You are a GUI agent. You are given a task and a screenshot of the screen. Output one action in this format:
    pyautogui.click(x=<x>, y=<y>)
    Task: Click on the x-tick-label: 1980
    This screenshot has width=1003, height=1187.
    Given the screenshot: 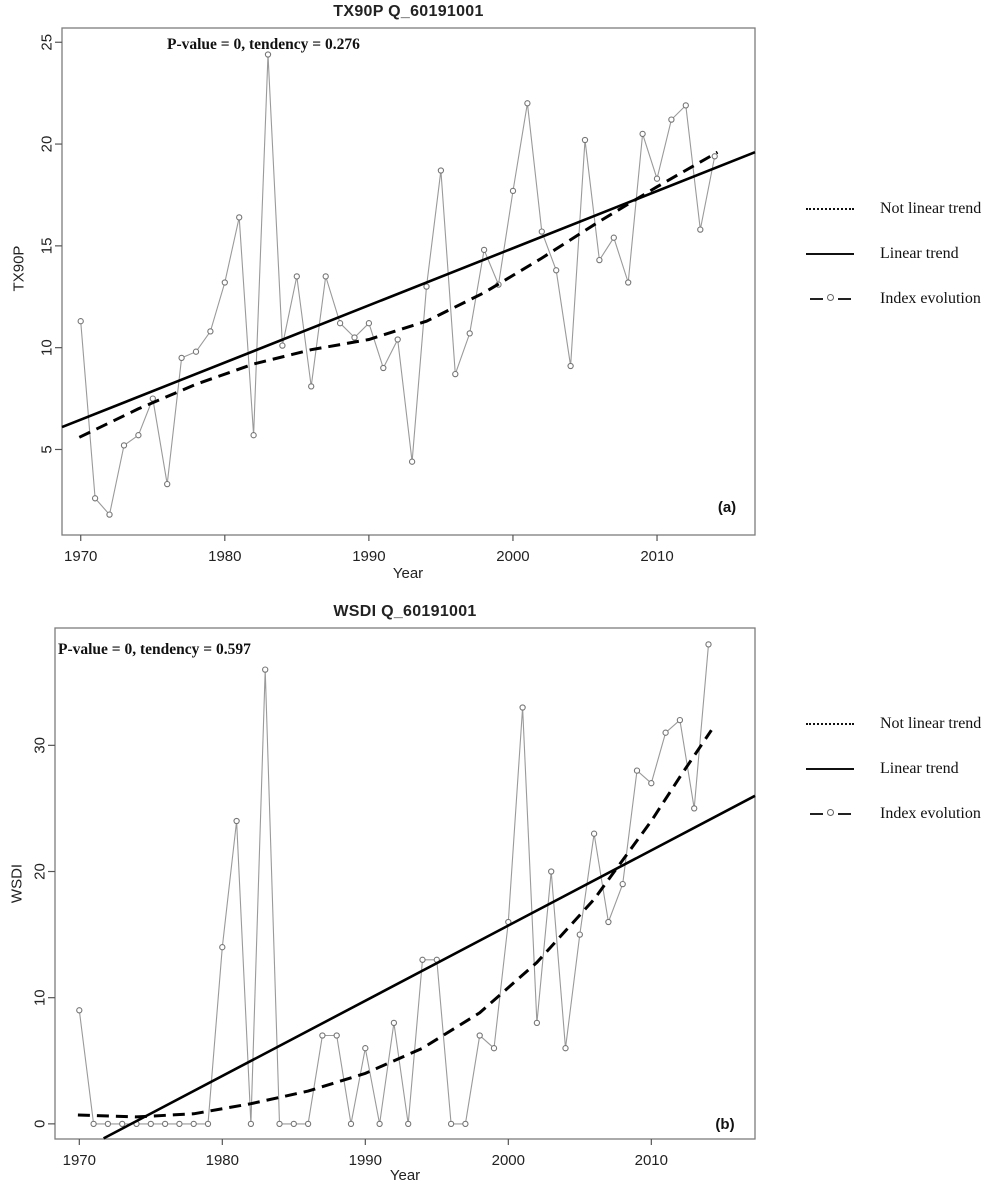 What is the action you would take?
    pyautogui.click(x=224, y=556)
    